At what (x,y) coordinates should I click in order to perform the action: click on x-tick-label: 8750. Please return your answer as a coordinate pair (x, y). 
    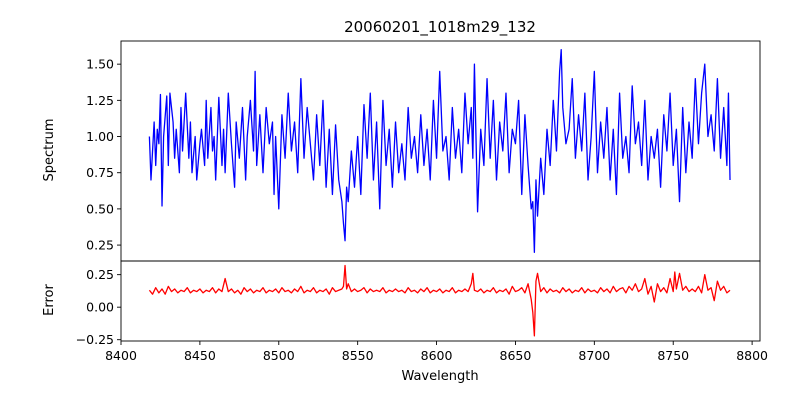
    Looking at the image, I should click on (673, 355).